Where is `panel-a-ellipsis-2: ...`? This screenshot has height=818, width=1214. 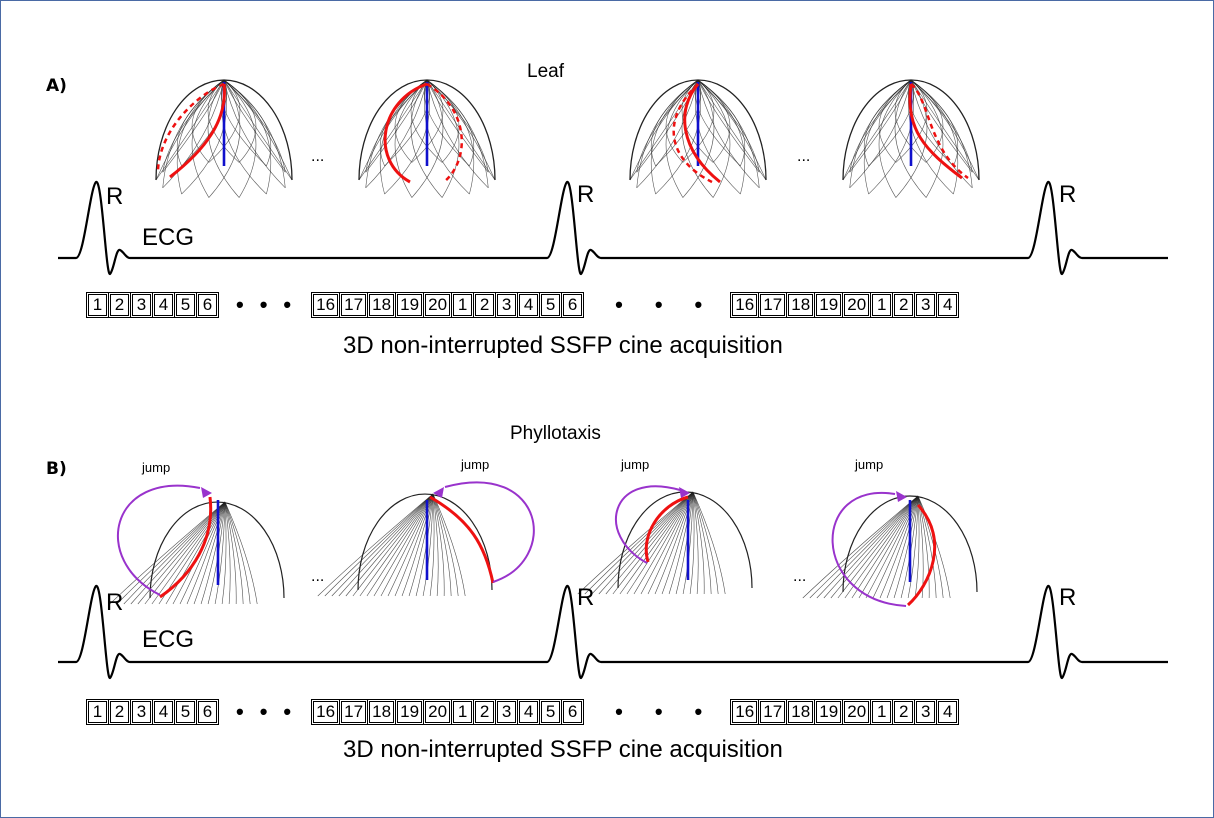 panel-a-ellipsis-2: ... is located at coordinates (804, 156).